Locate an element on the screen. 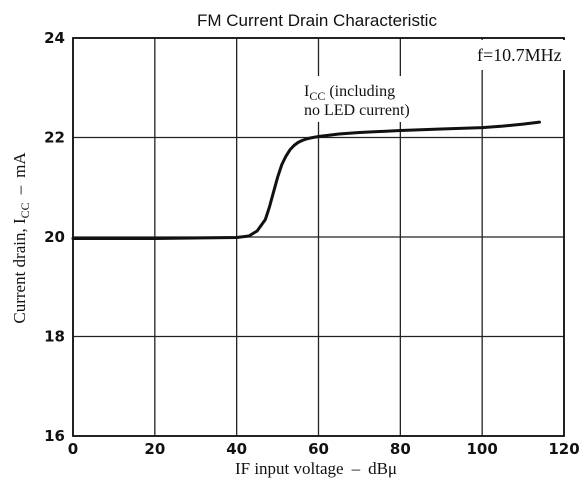 This screenshot has width=580, height=483. y-tick-label: 24 is located at coordinates (54, 38).